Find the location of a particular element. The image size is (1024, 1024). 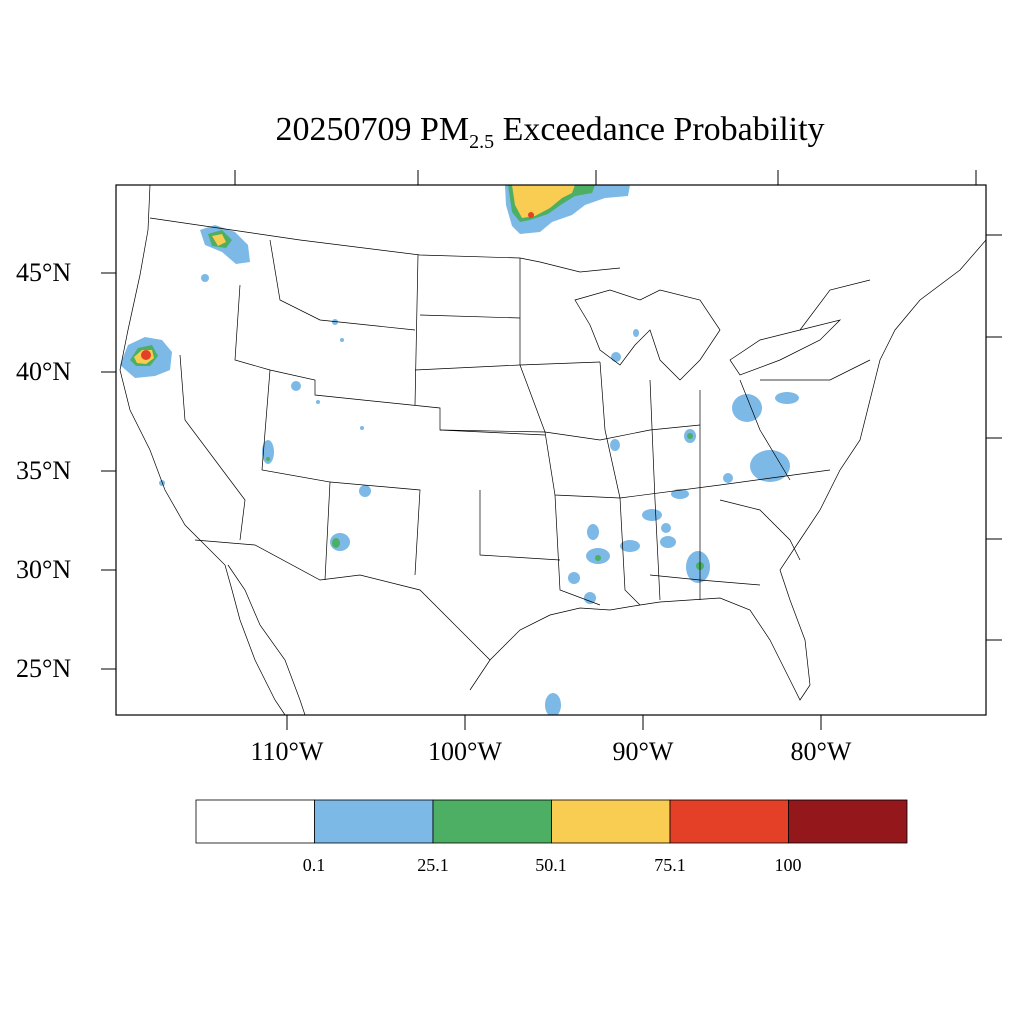

lat-label-35: 35°N is located at coordinates (44, 470).